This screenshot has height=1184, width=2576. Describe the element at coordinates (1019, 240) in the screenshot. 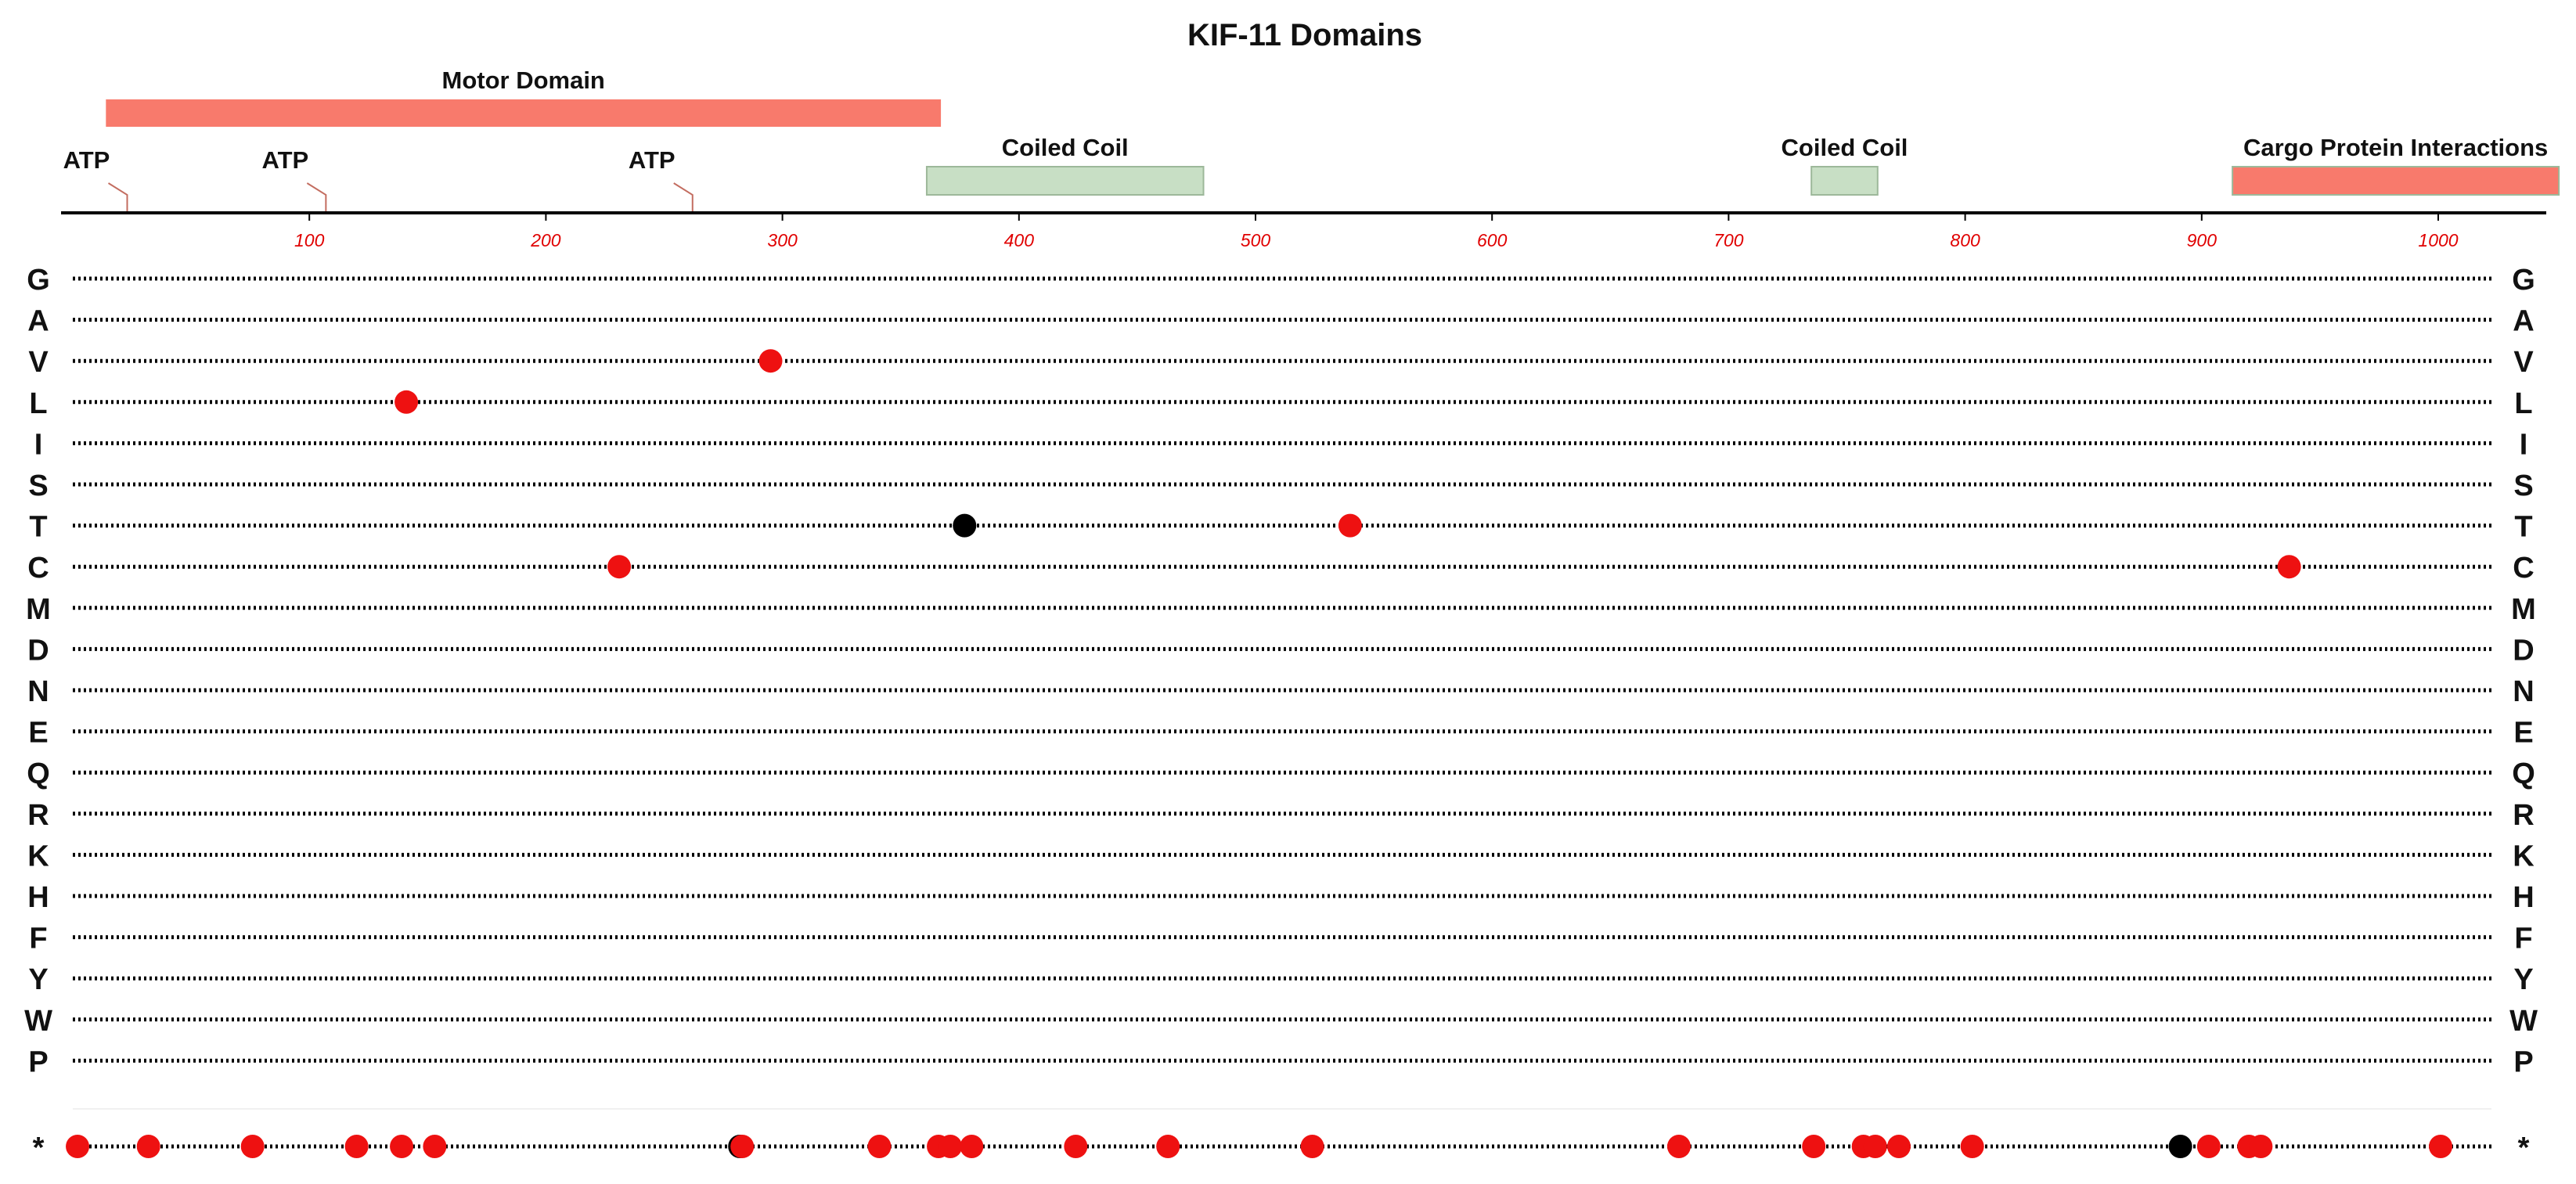

I see `tick-label: 400` at that location.